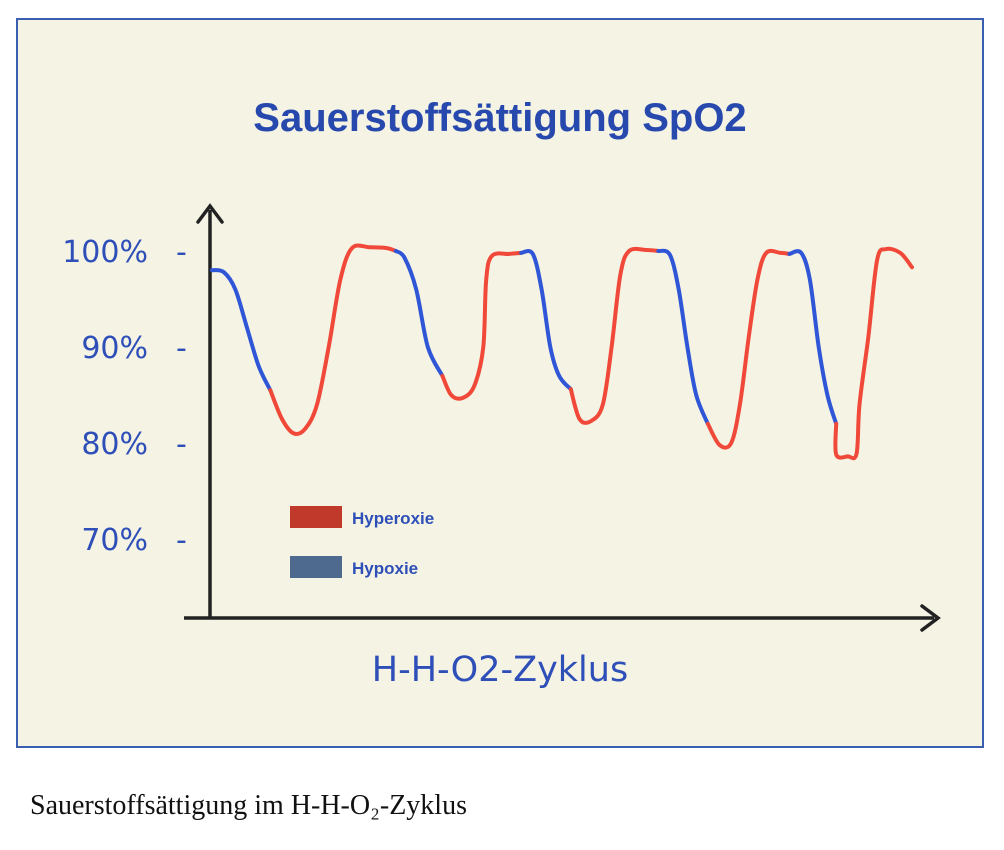 The height and width of the screenshot is (850, 1004). Describe the element at coordinates (385, 568) in the screenshot. I see `legend-label-hypoxie: Hypoxie` at that location.